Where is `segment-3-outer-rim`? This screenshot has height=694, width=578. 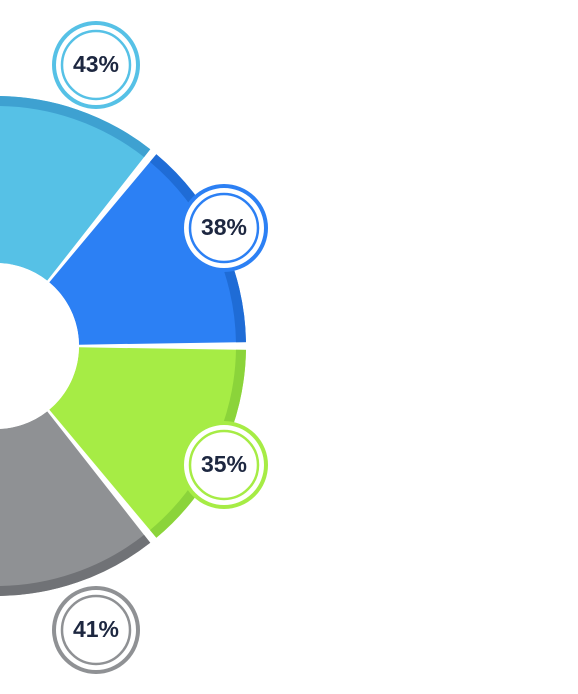
segment-3-outer-rim is located at coordinates (197, 443).